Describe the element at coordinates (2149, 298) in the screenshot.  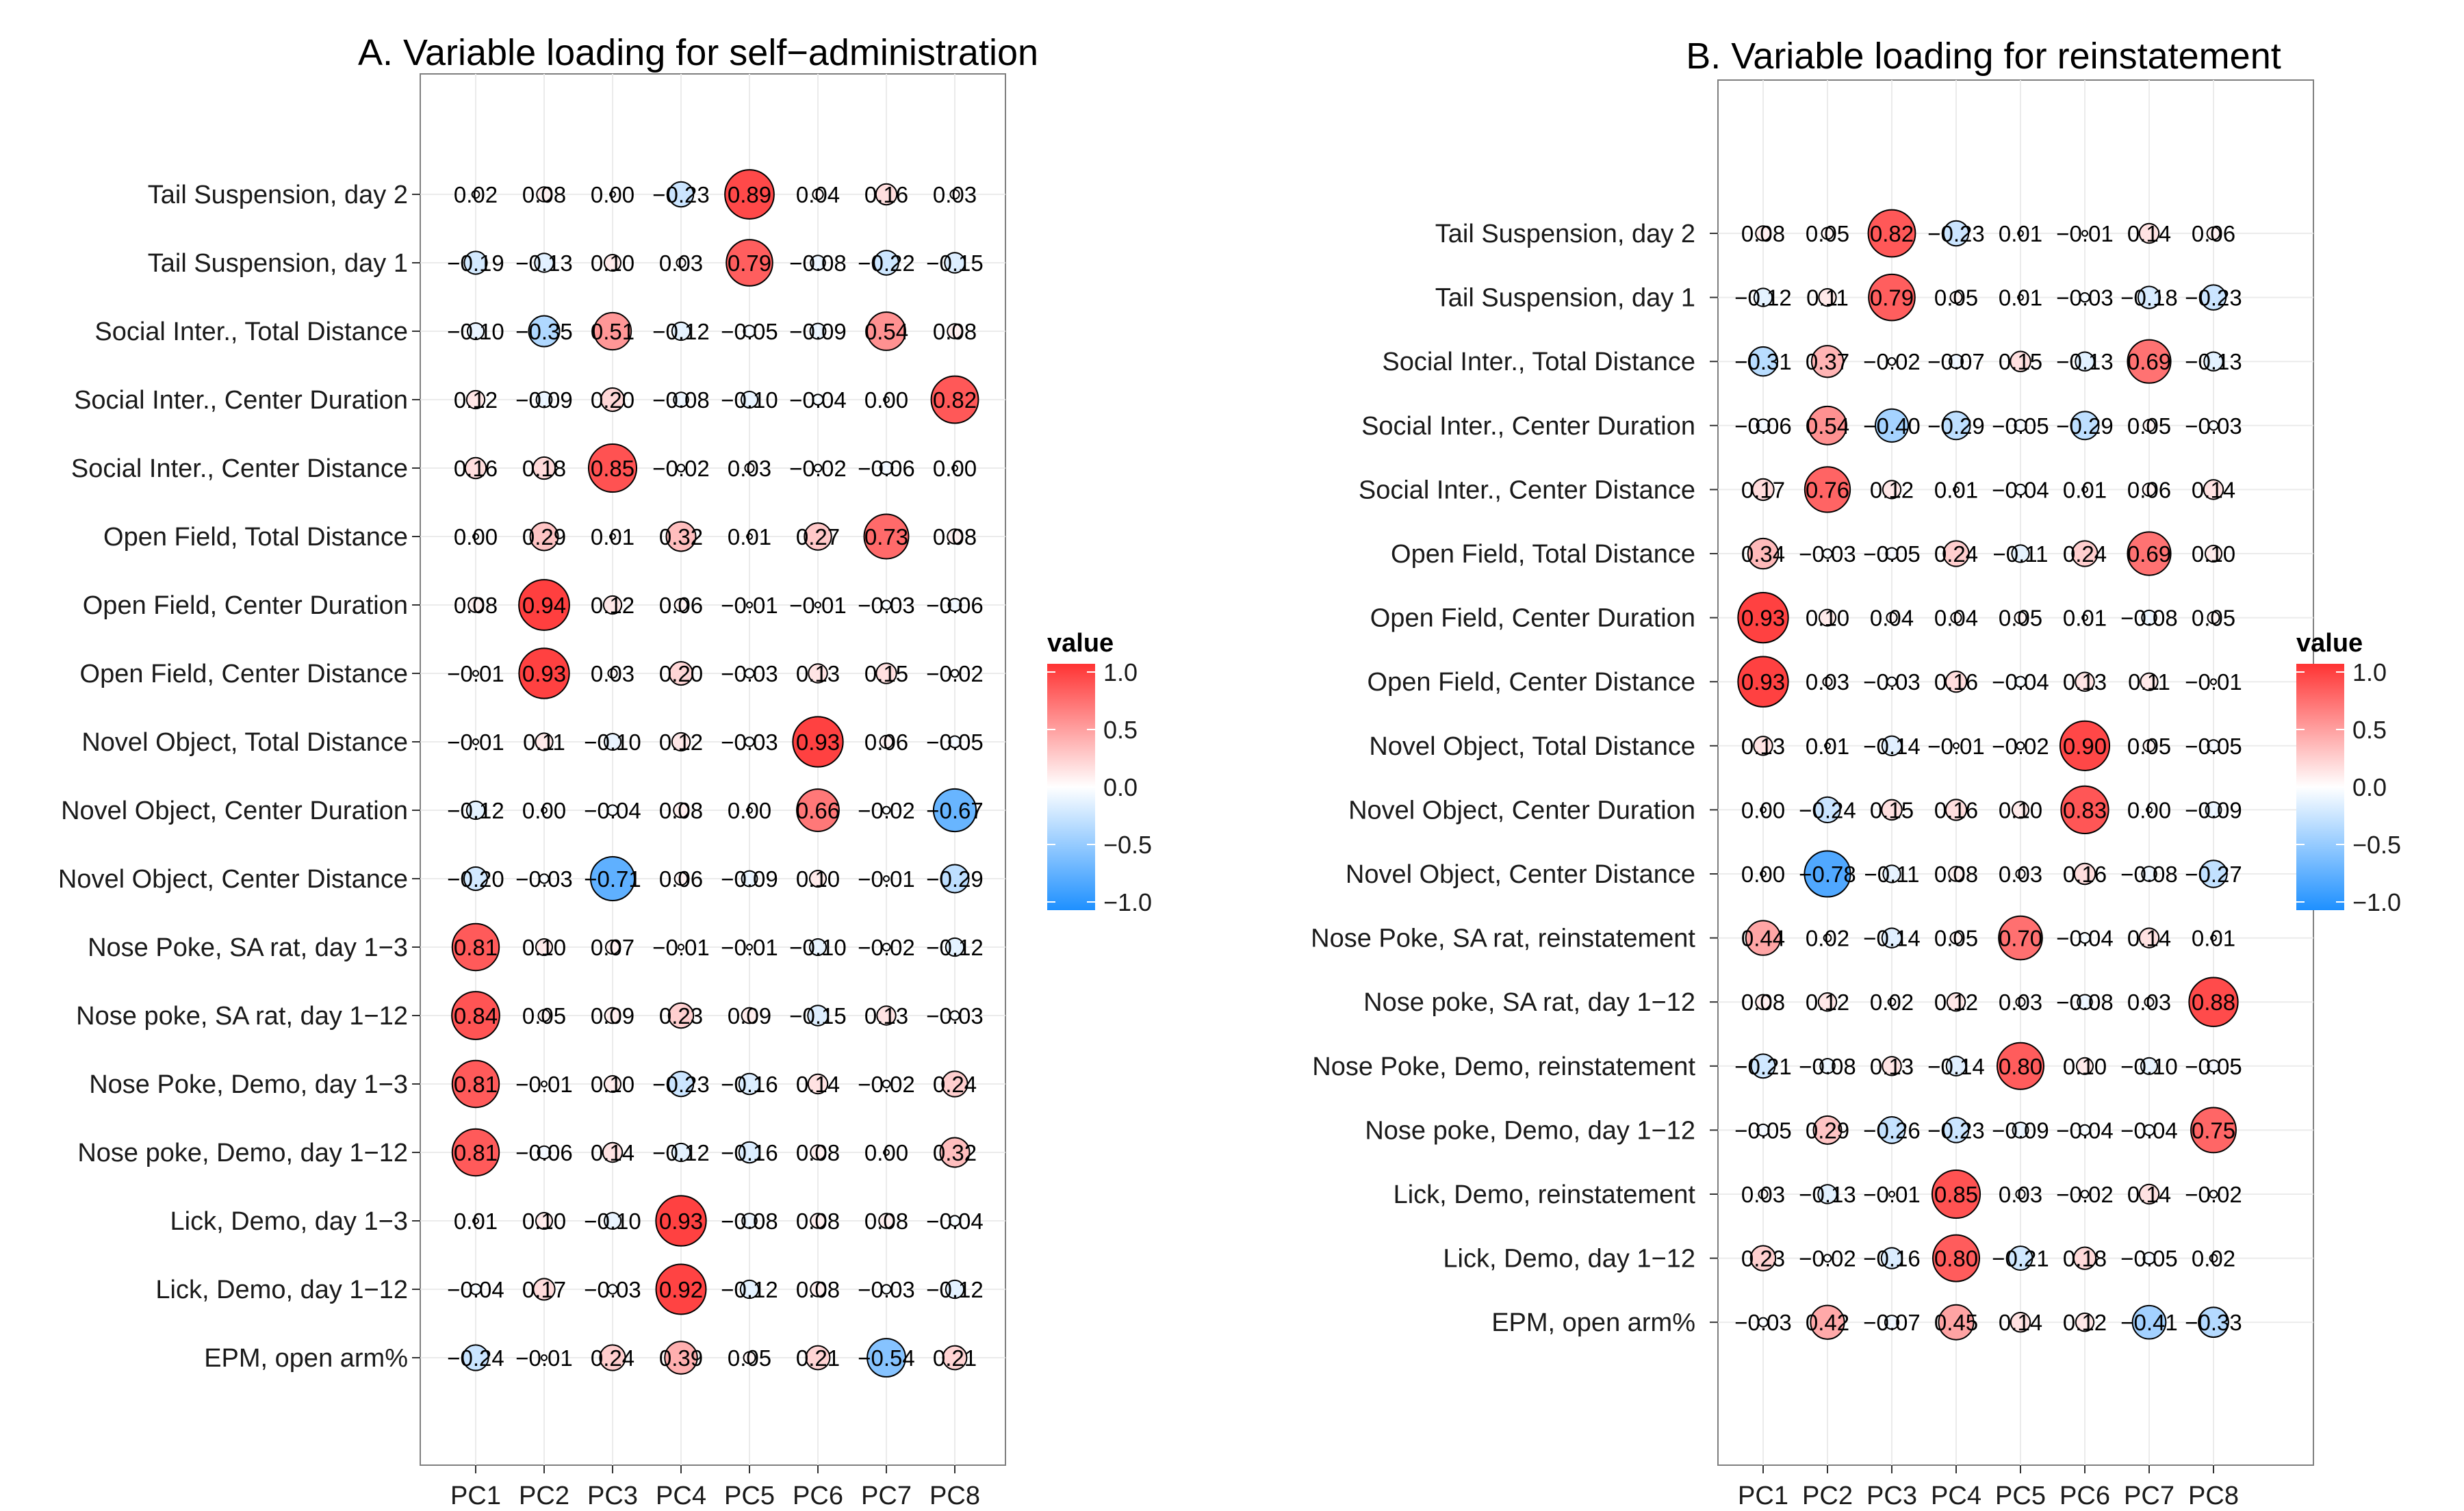
I see `value-label: −0.18` at that location.